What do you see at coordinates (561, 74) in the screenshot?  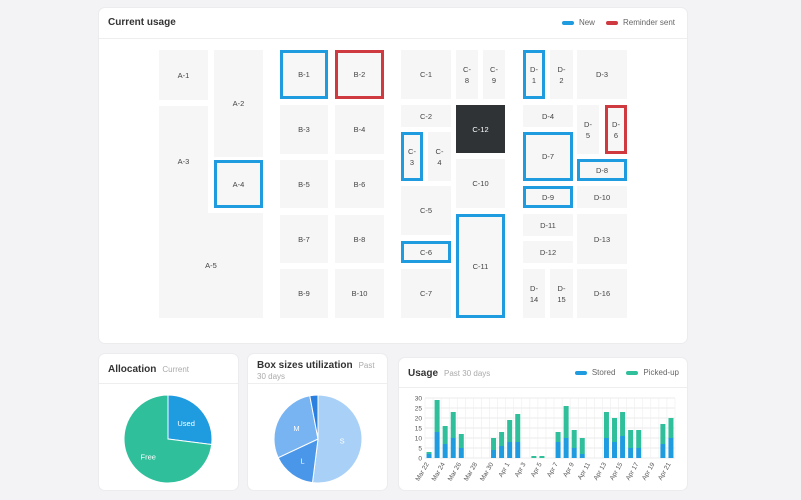 I see `locker-box-d-2: D- 2` at bounding box center [561, 74].